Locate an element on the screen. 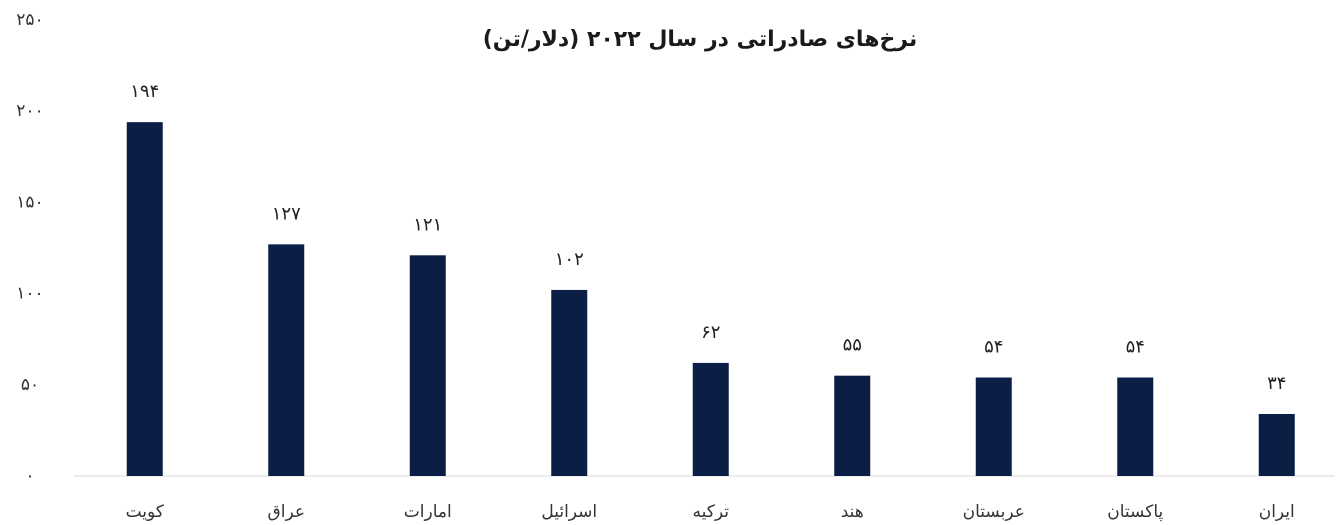 This screenshot has height=525, width=1340. x-tick-label: پاکستان is located at coordinates (1135, 512).